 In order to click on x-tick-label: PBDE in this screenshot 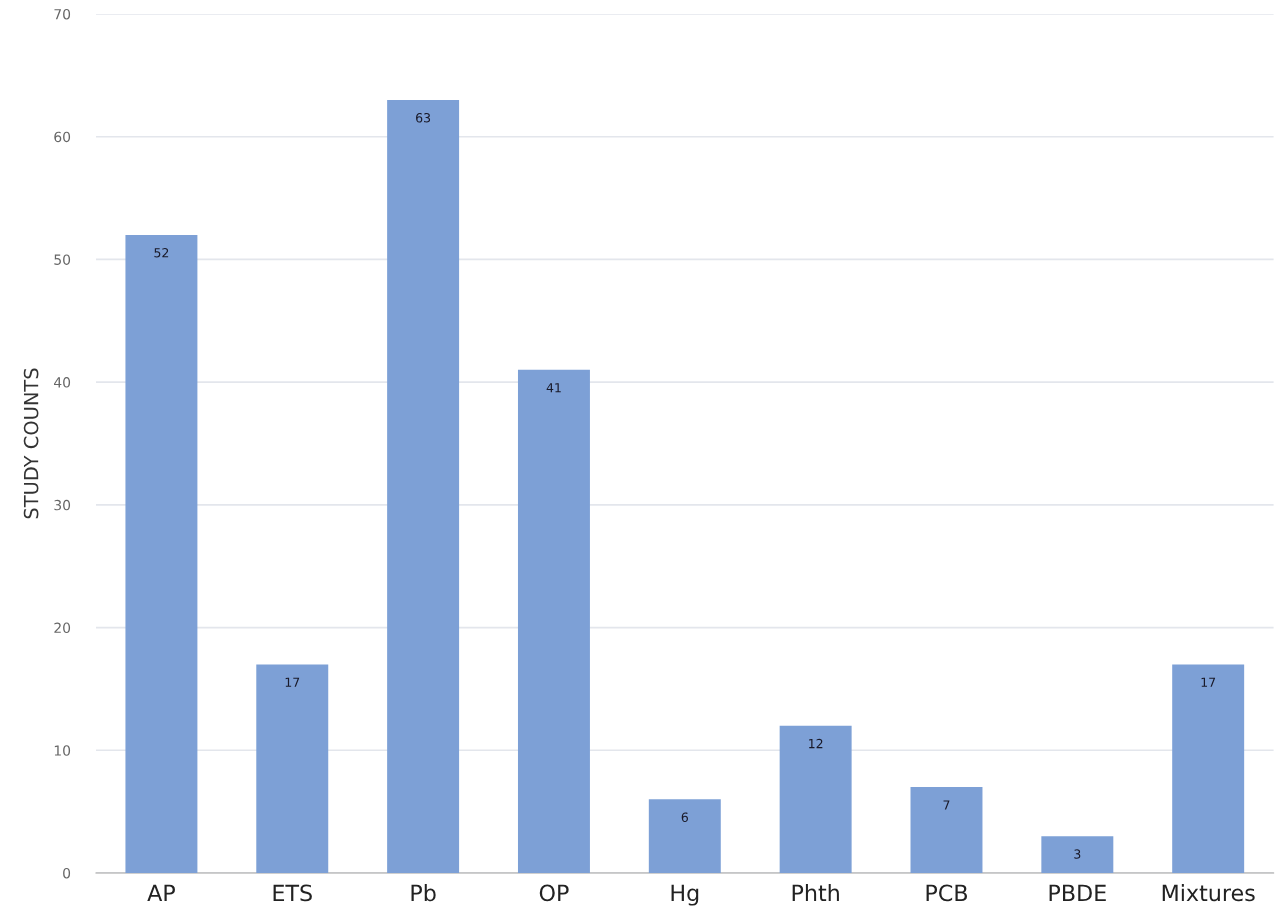, I will do `click(1077, 892)`.